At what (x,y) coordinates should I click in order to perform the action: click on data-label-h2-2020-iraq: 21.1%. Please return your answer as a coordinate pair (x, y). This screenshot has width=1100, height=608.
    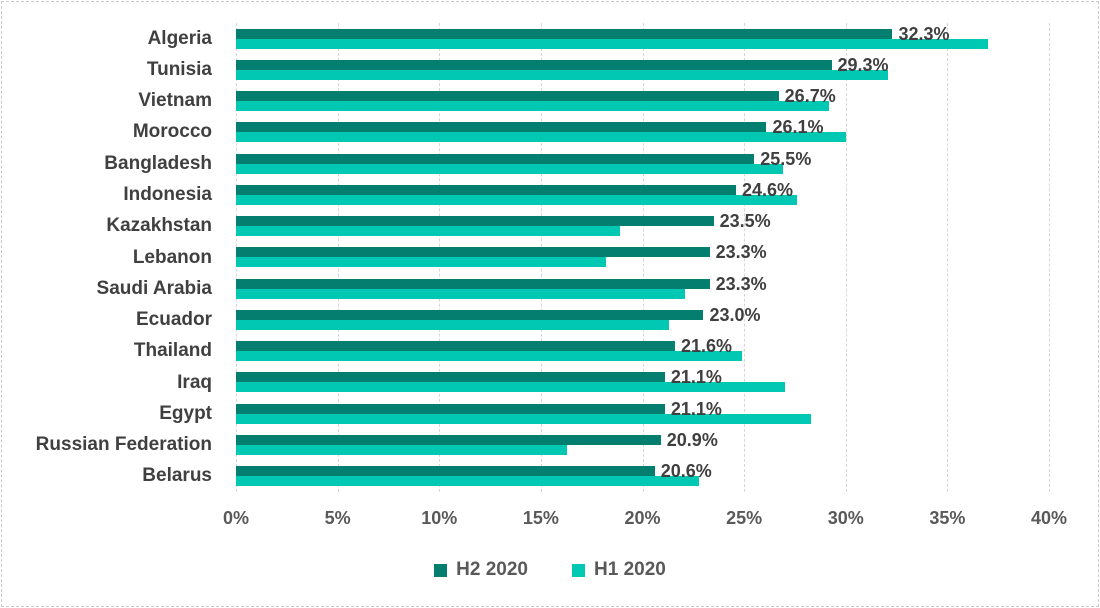
    Looking at the image, I should click on (696, 377).